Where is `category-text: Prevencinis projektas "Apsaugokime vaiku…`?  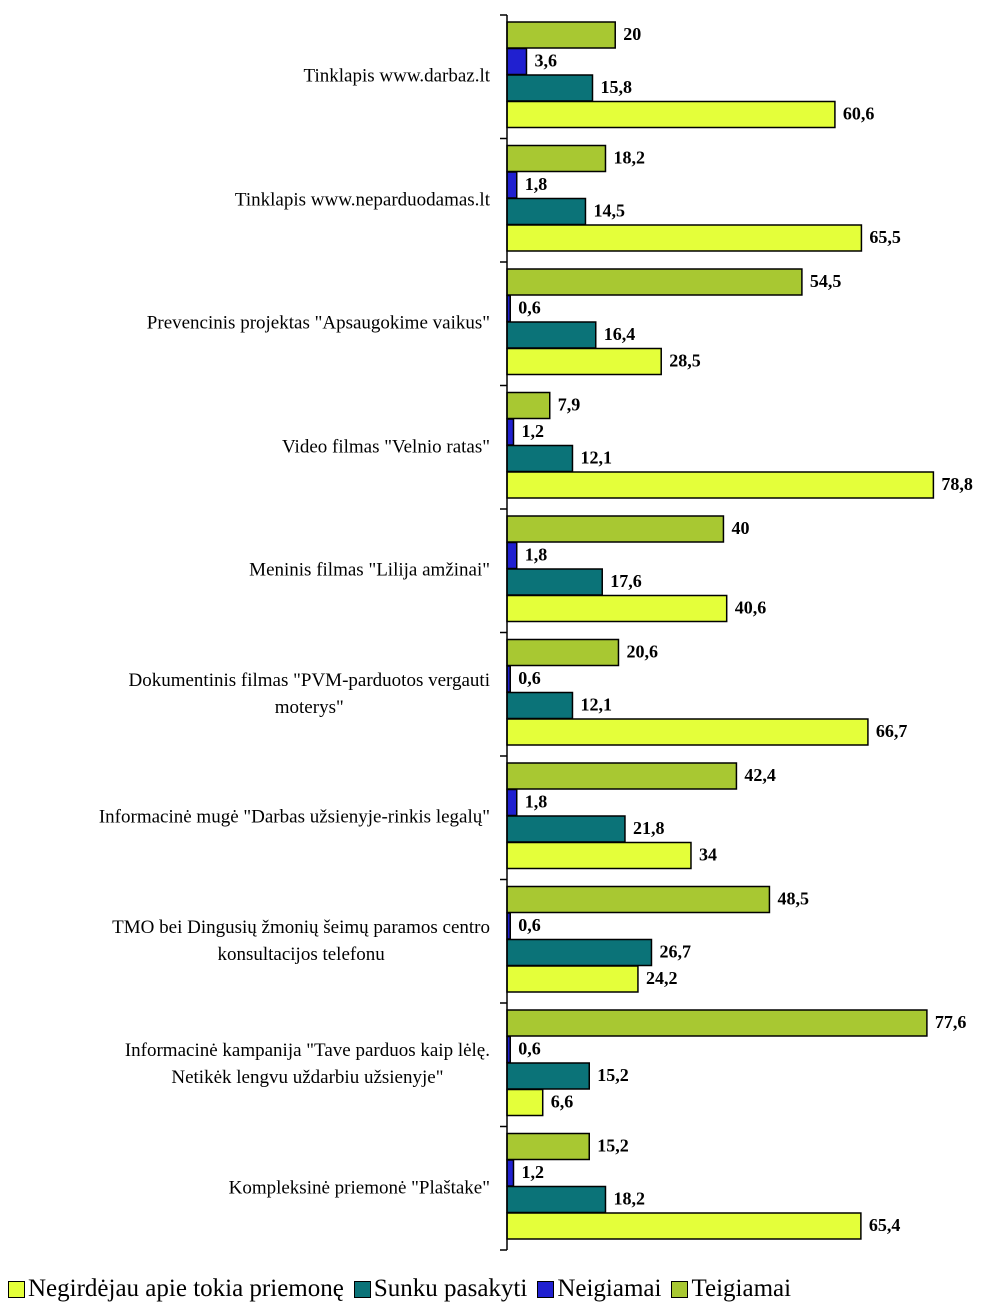 category-text: Prevencinis projektas "Apsaugokime vaiku… is located at coordinates (318, 323).